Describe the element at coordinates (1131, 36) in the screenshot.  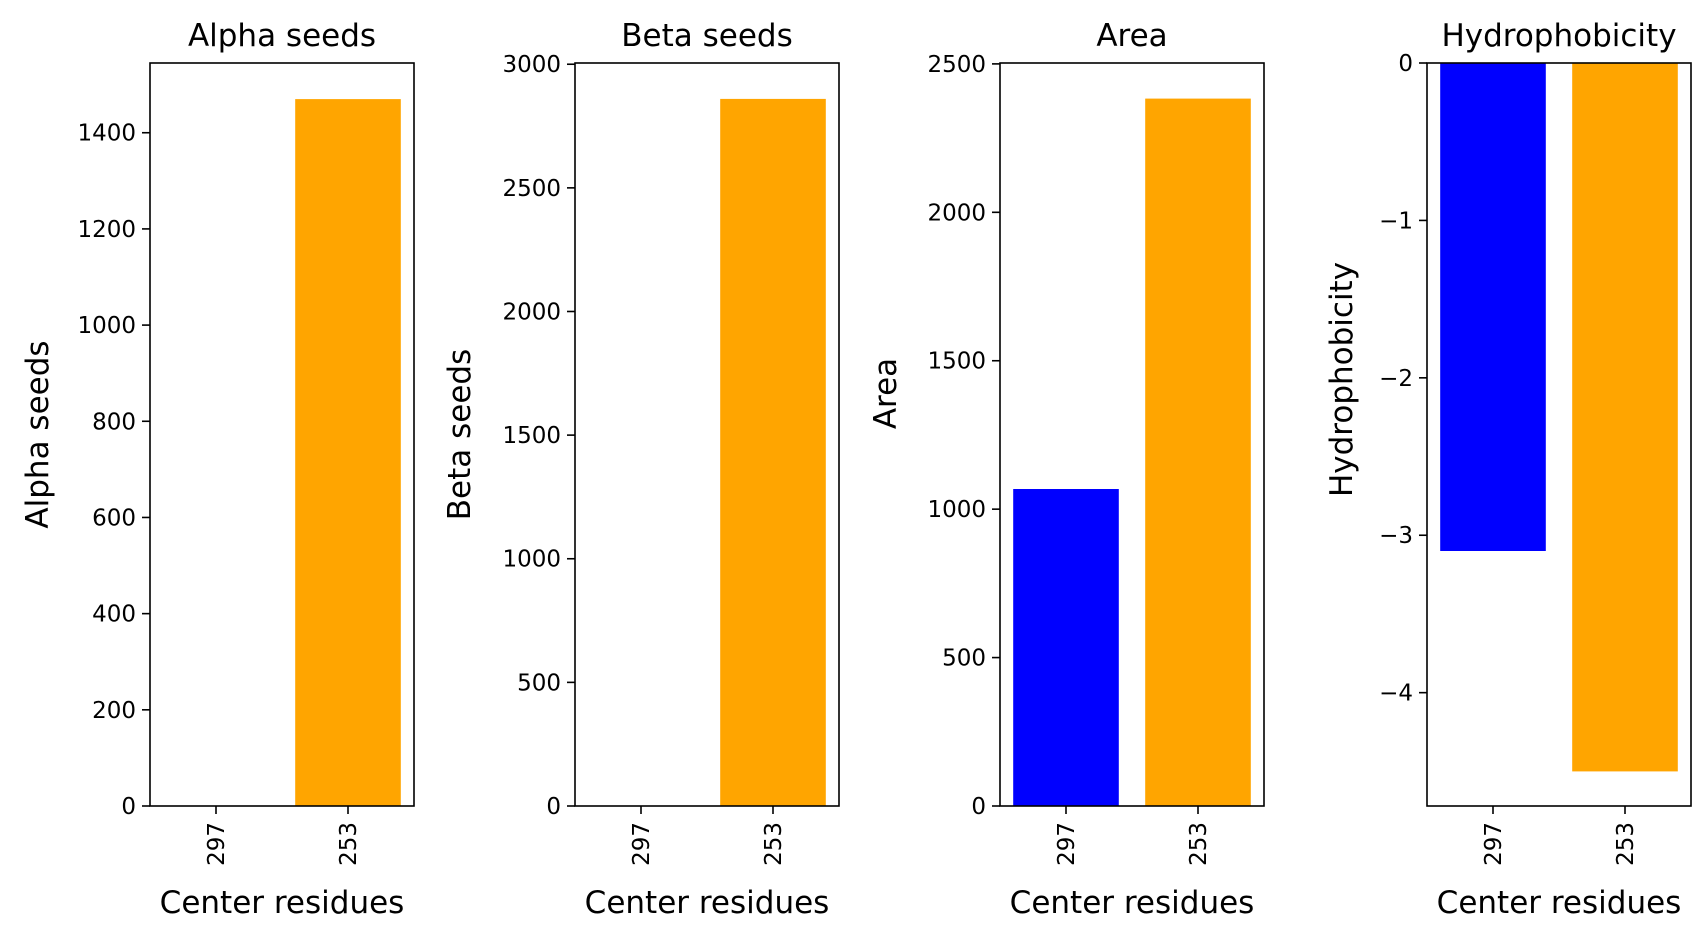
I see `chart-title: Area` at that location.